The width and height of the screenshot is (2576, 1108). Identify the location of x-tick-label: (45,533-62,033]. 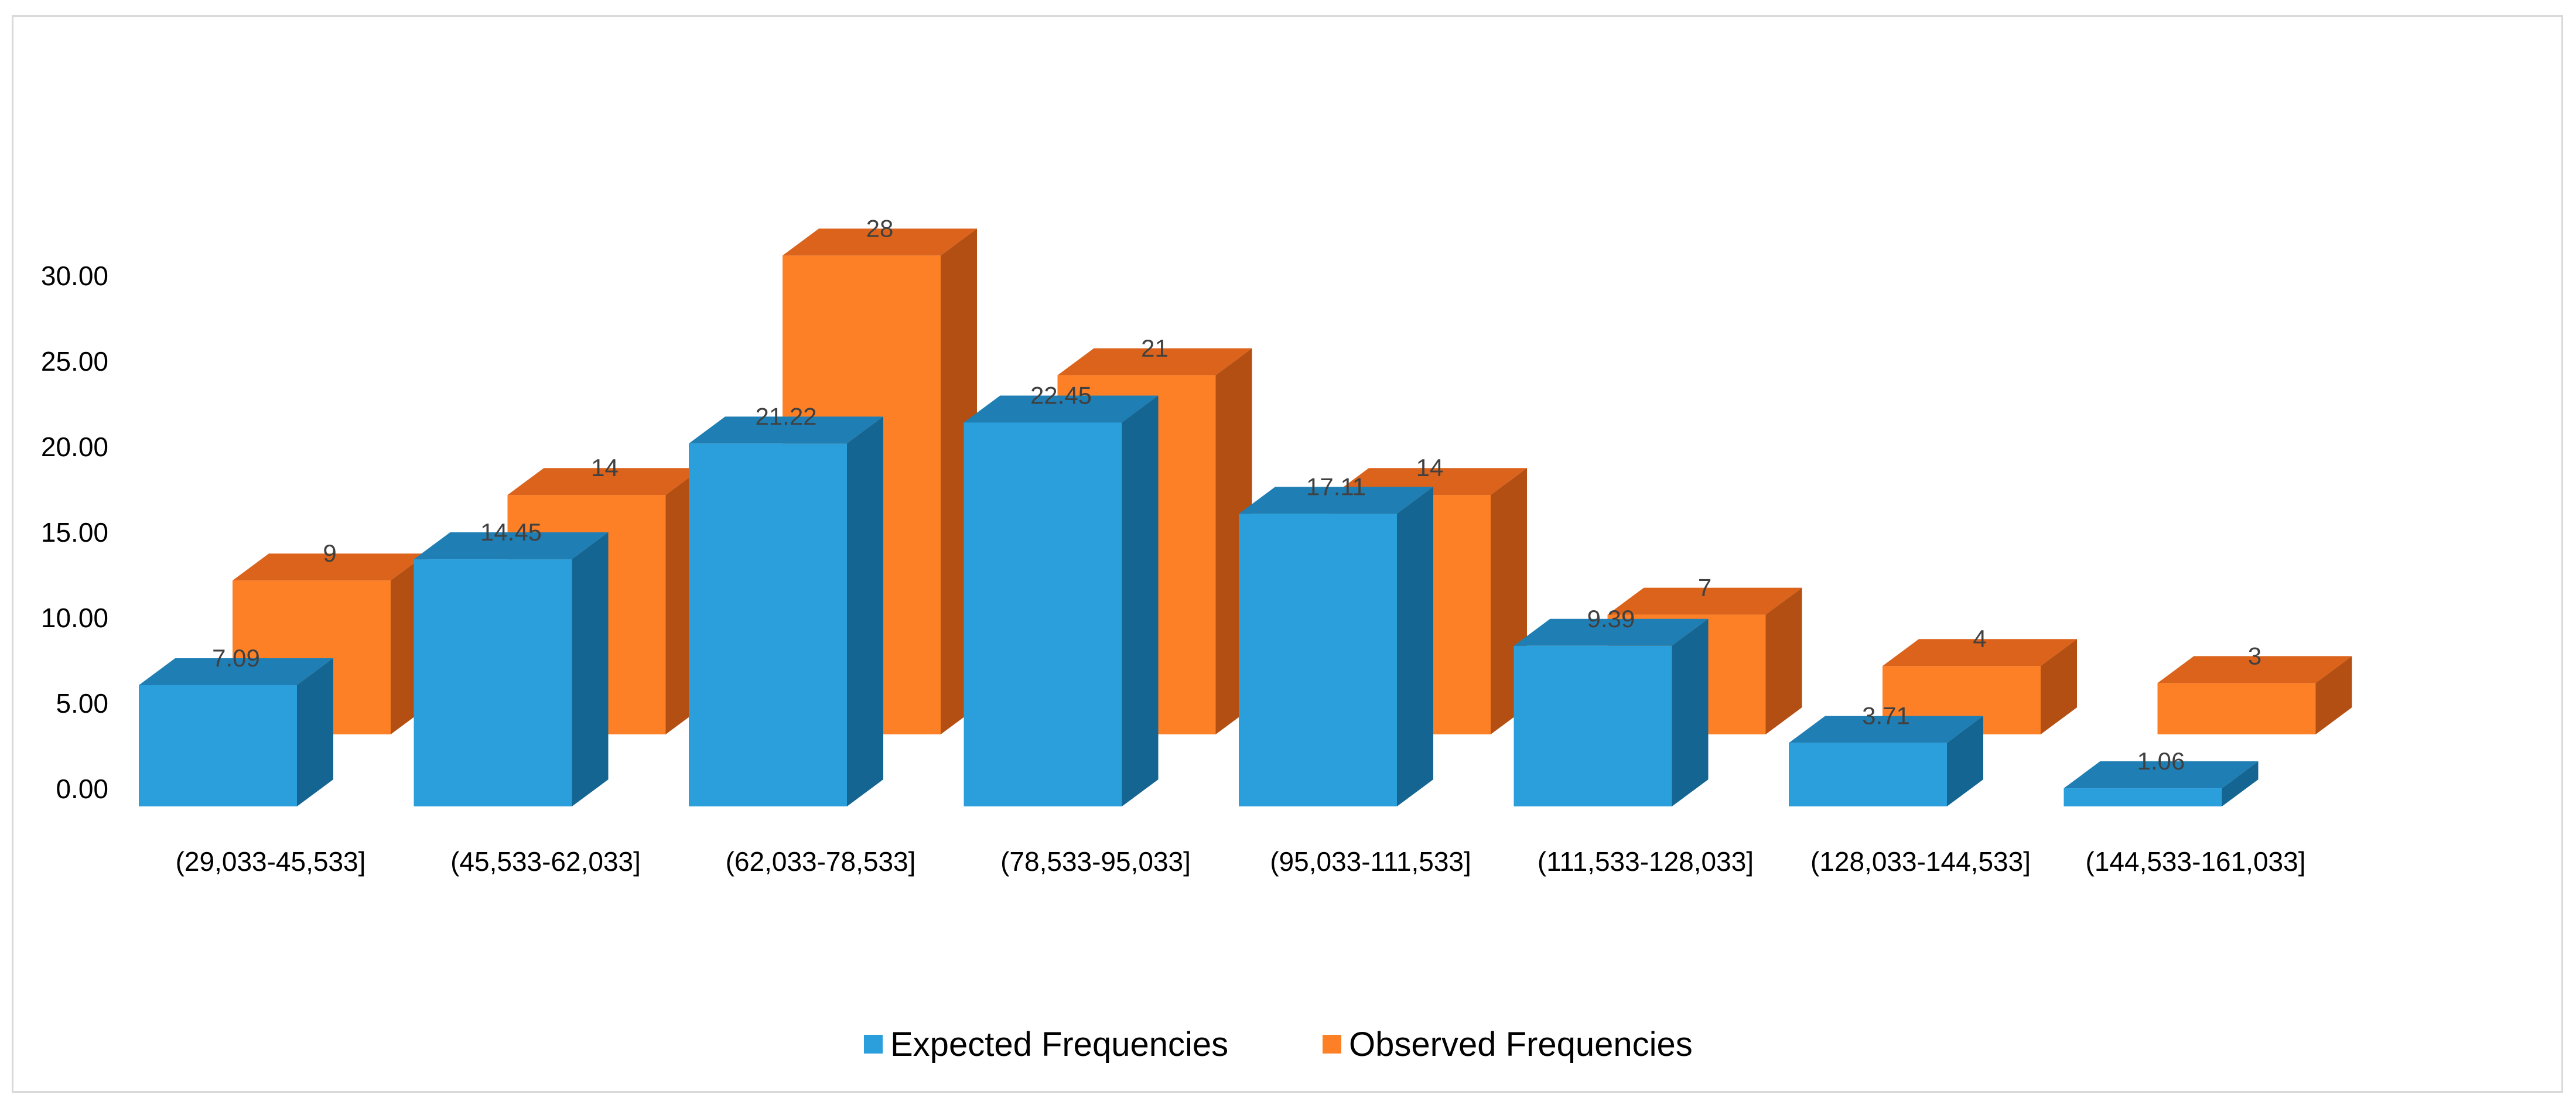
(545, 861).